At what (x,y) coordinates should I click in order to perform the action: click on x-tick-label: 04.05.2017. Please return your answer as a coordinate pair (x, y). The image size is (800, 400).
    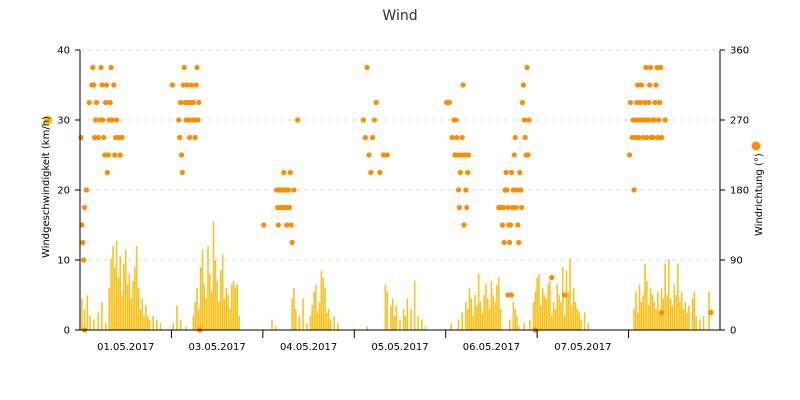
    Looking at the image, I should click on (308, 347).